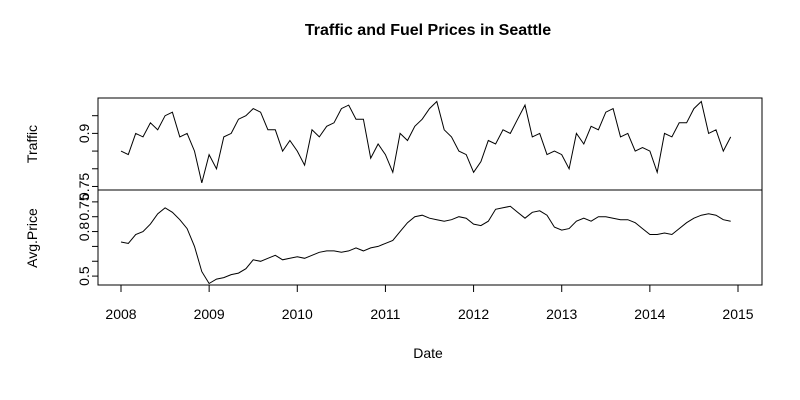  What do you see at coordinates (385, 314) in the screenshot?
I see `x-tick-label: 2011` at bounding box center [385, 314].